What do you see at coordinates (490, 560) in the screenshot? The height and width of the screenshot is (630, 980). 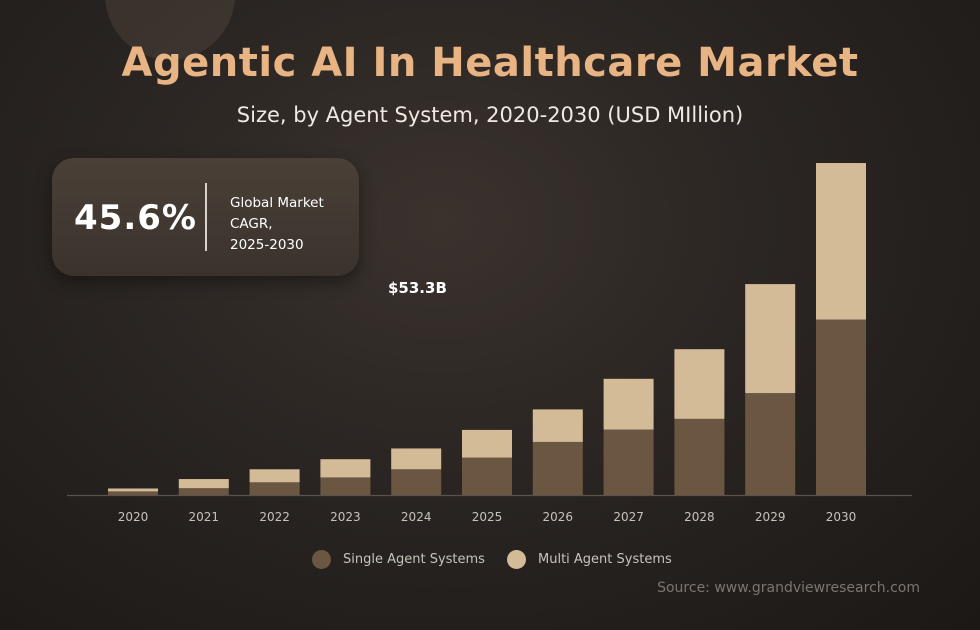 I see `legend: Single Agent Systems Multi Agent Systems` at bounding box center [490, 560].